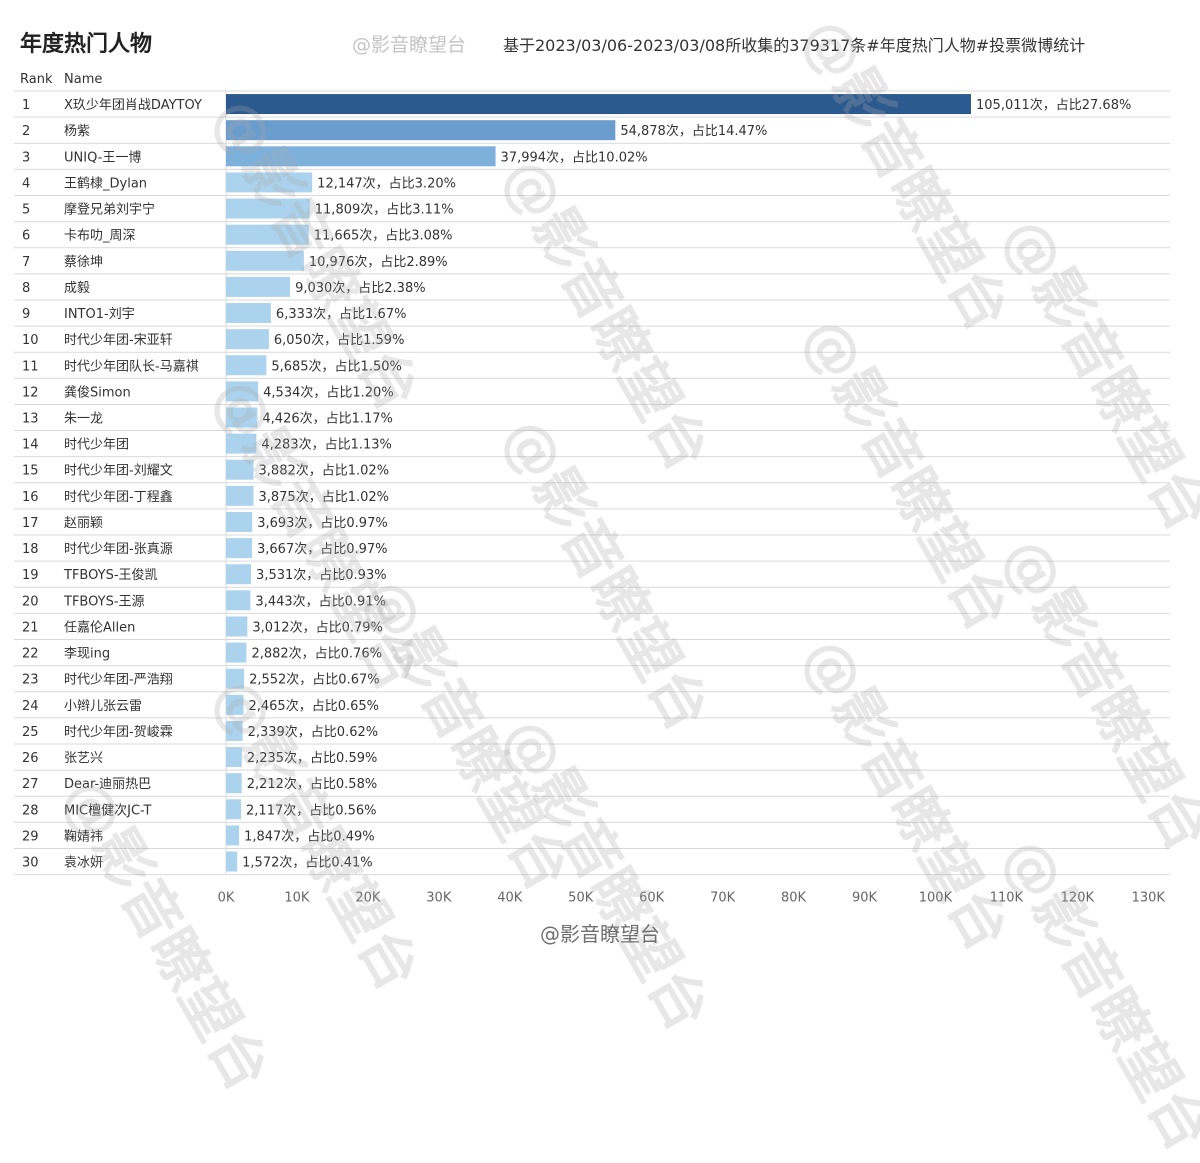 The image size is (1200, 1163). I want to click on name-label: 成毅, so click(77, 288).